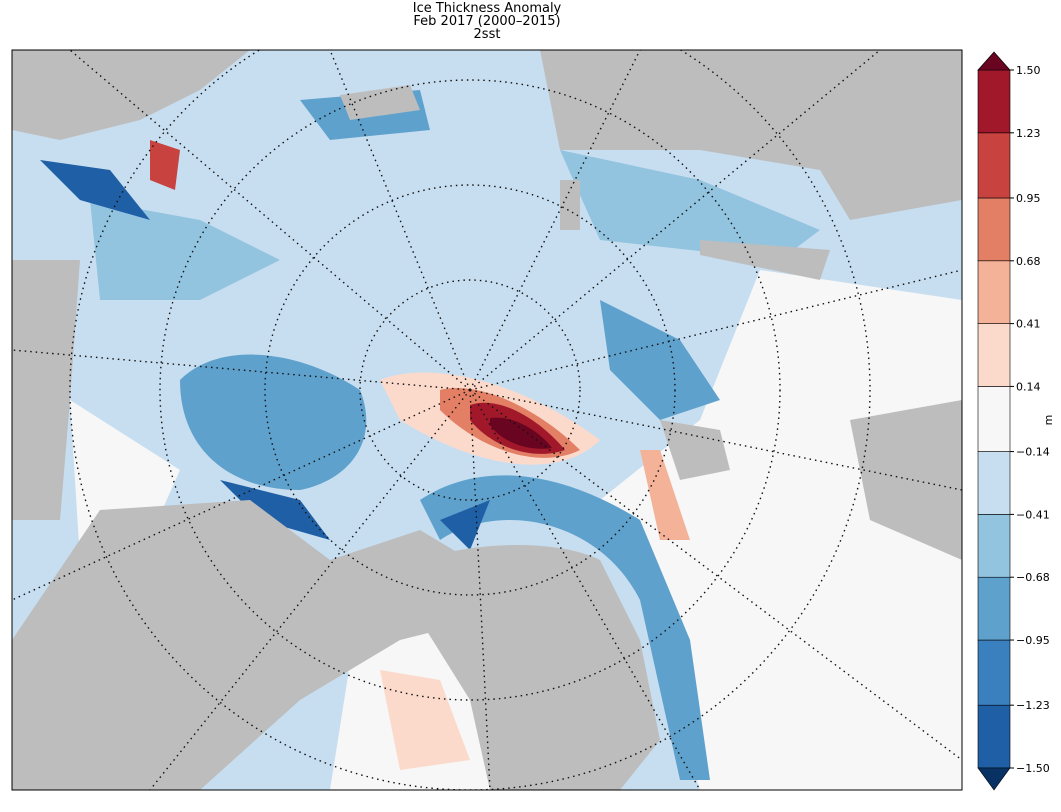  What do you see at coordinates (1048, 420) in the screenshot?
I see `colorbar-label: m` at bounding box center [1048, 420].